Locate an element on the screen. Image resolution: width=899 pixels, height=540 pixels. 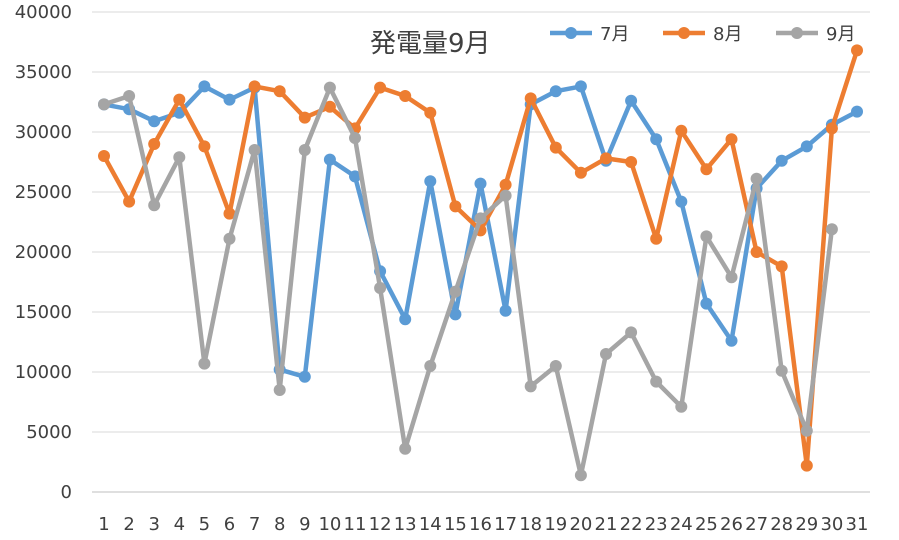
y-tick-label: 40000 is located at coordinates (43, 12).